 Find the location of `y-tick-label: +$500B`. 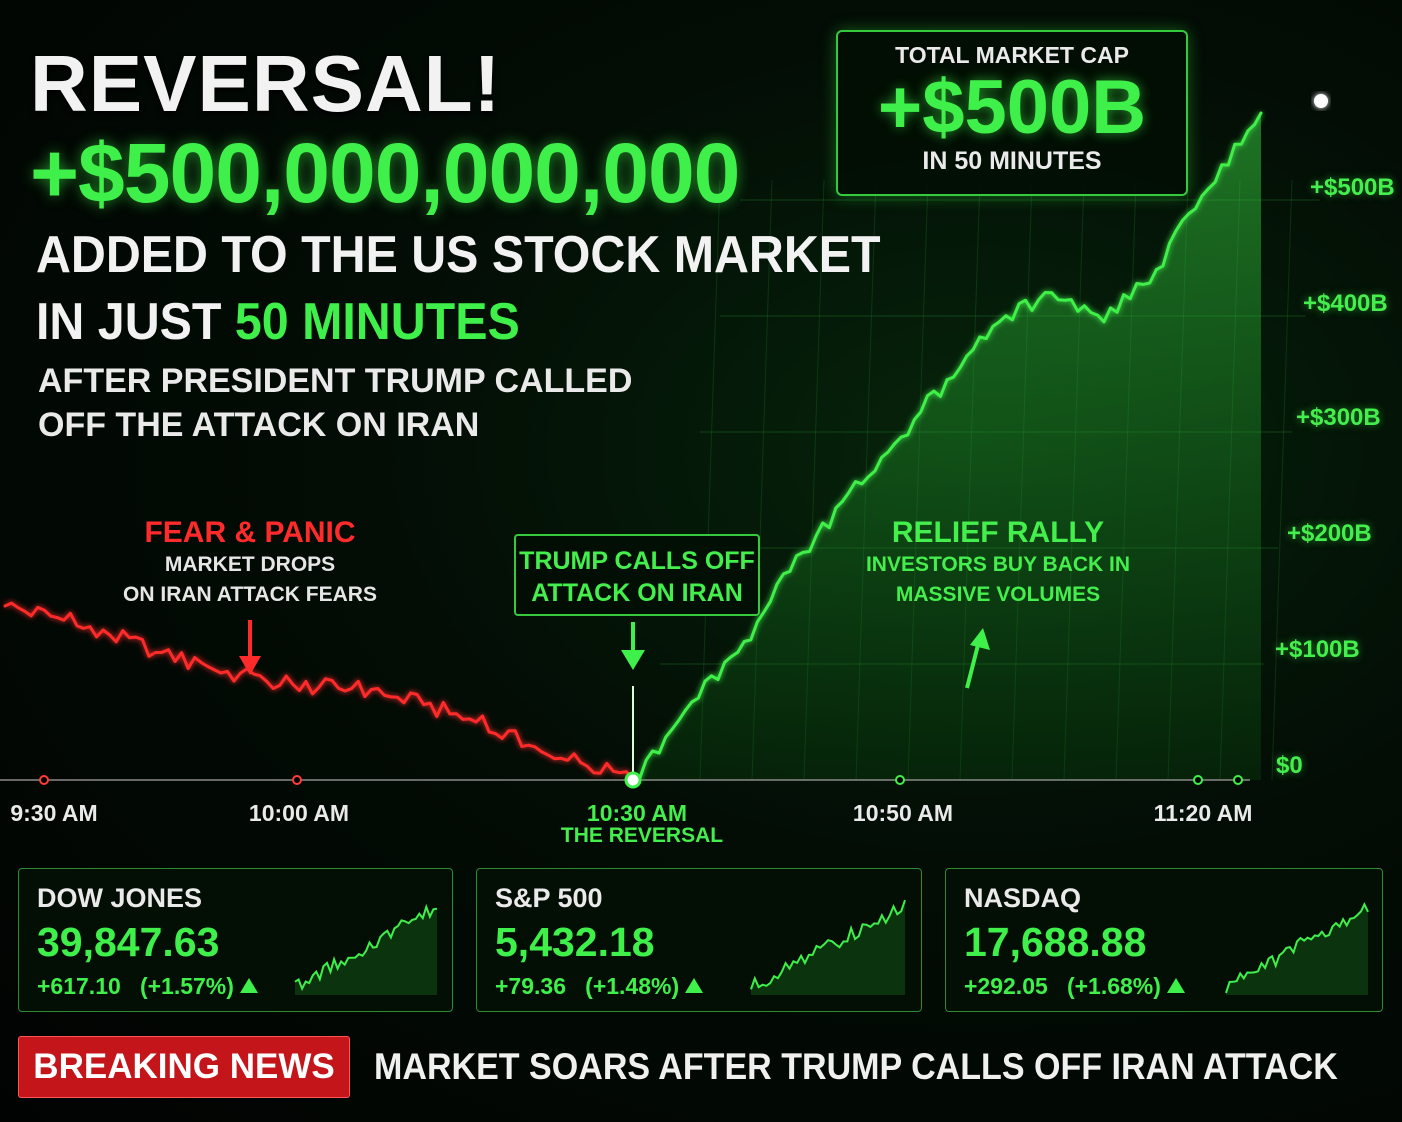

y-tick-label: +$500B is located at coordinates (1352, 187).